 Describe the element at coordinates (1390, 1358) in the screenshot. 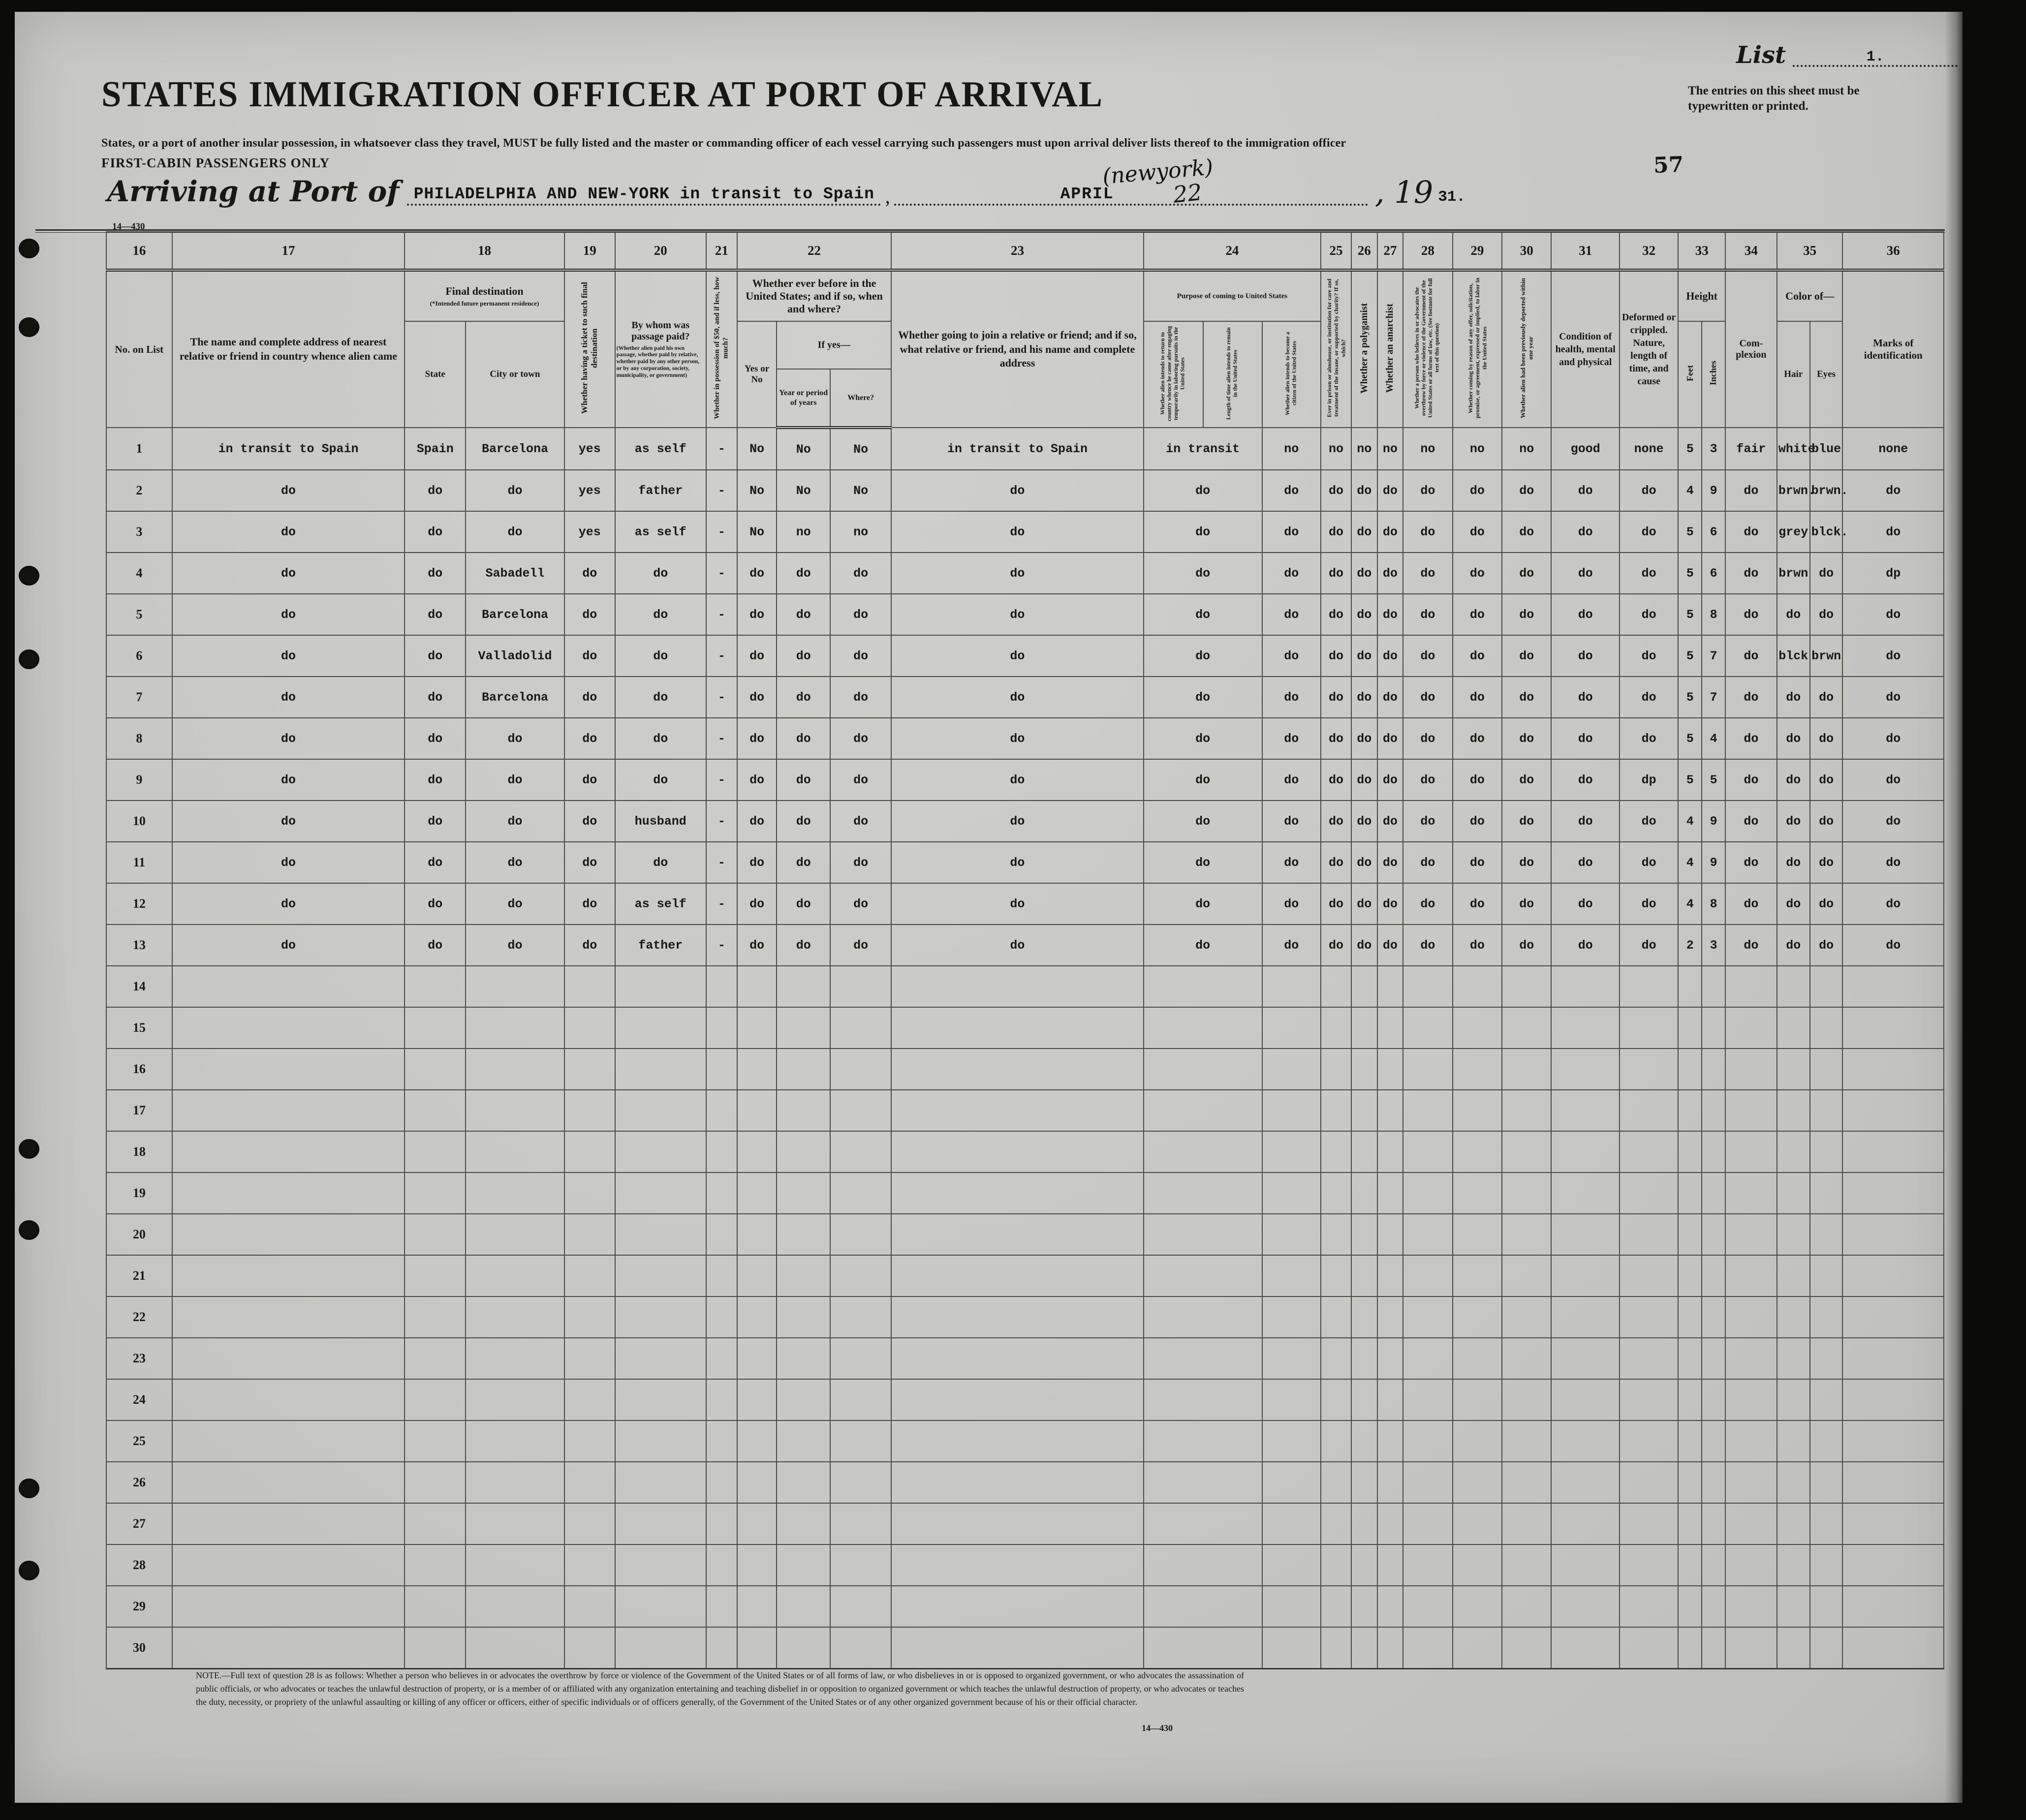

I see `anarchist` at that location.